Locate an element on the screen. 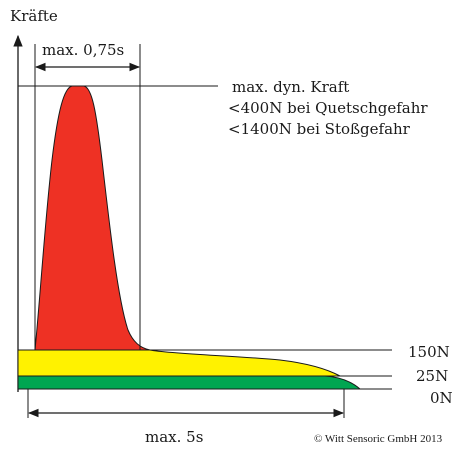 The width and height of the screenshot is (456, 455). y-axis-label: Kräfte is located at coordinates (34, 16).